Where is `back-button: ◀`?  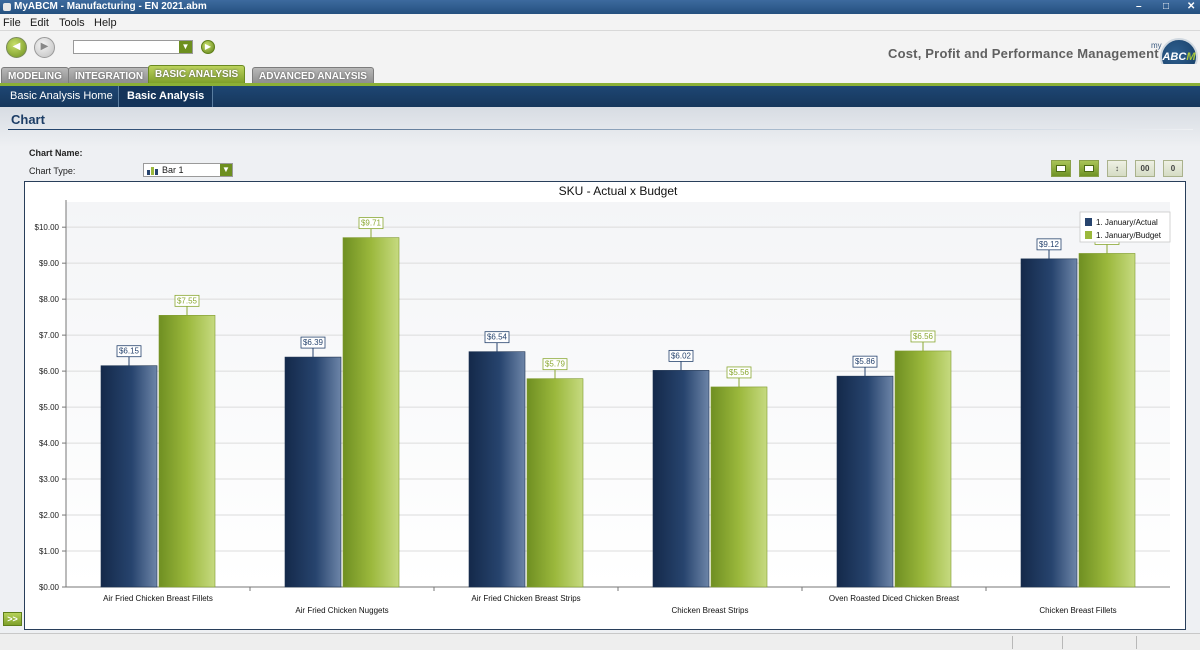
back-button: ◀ is located at coordinates (16, 47).